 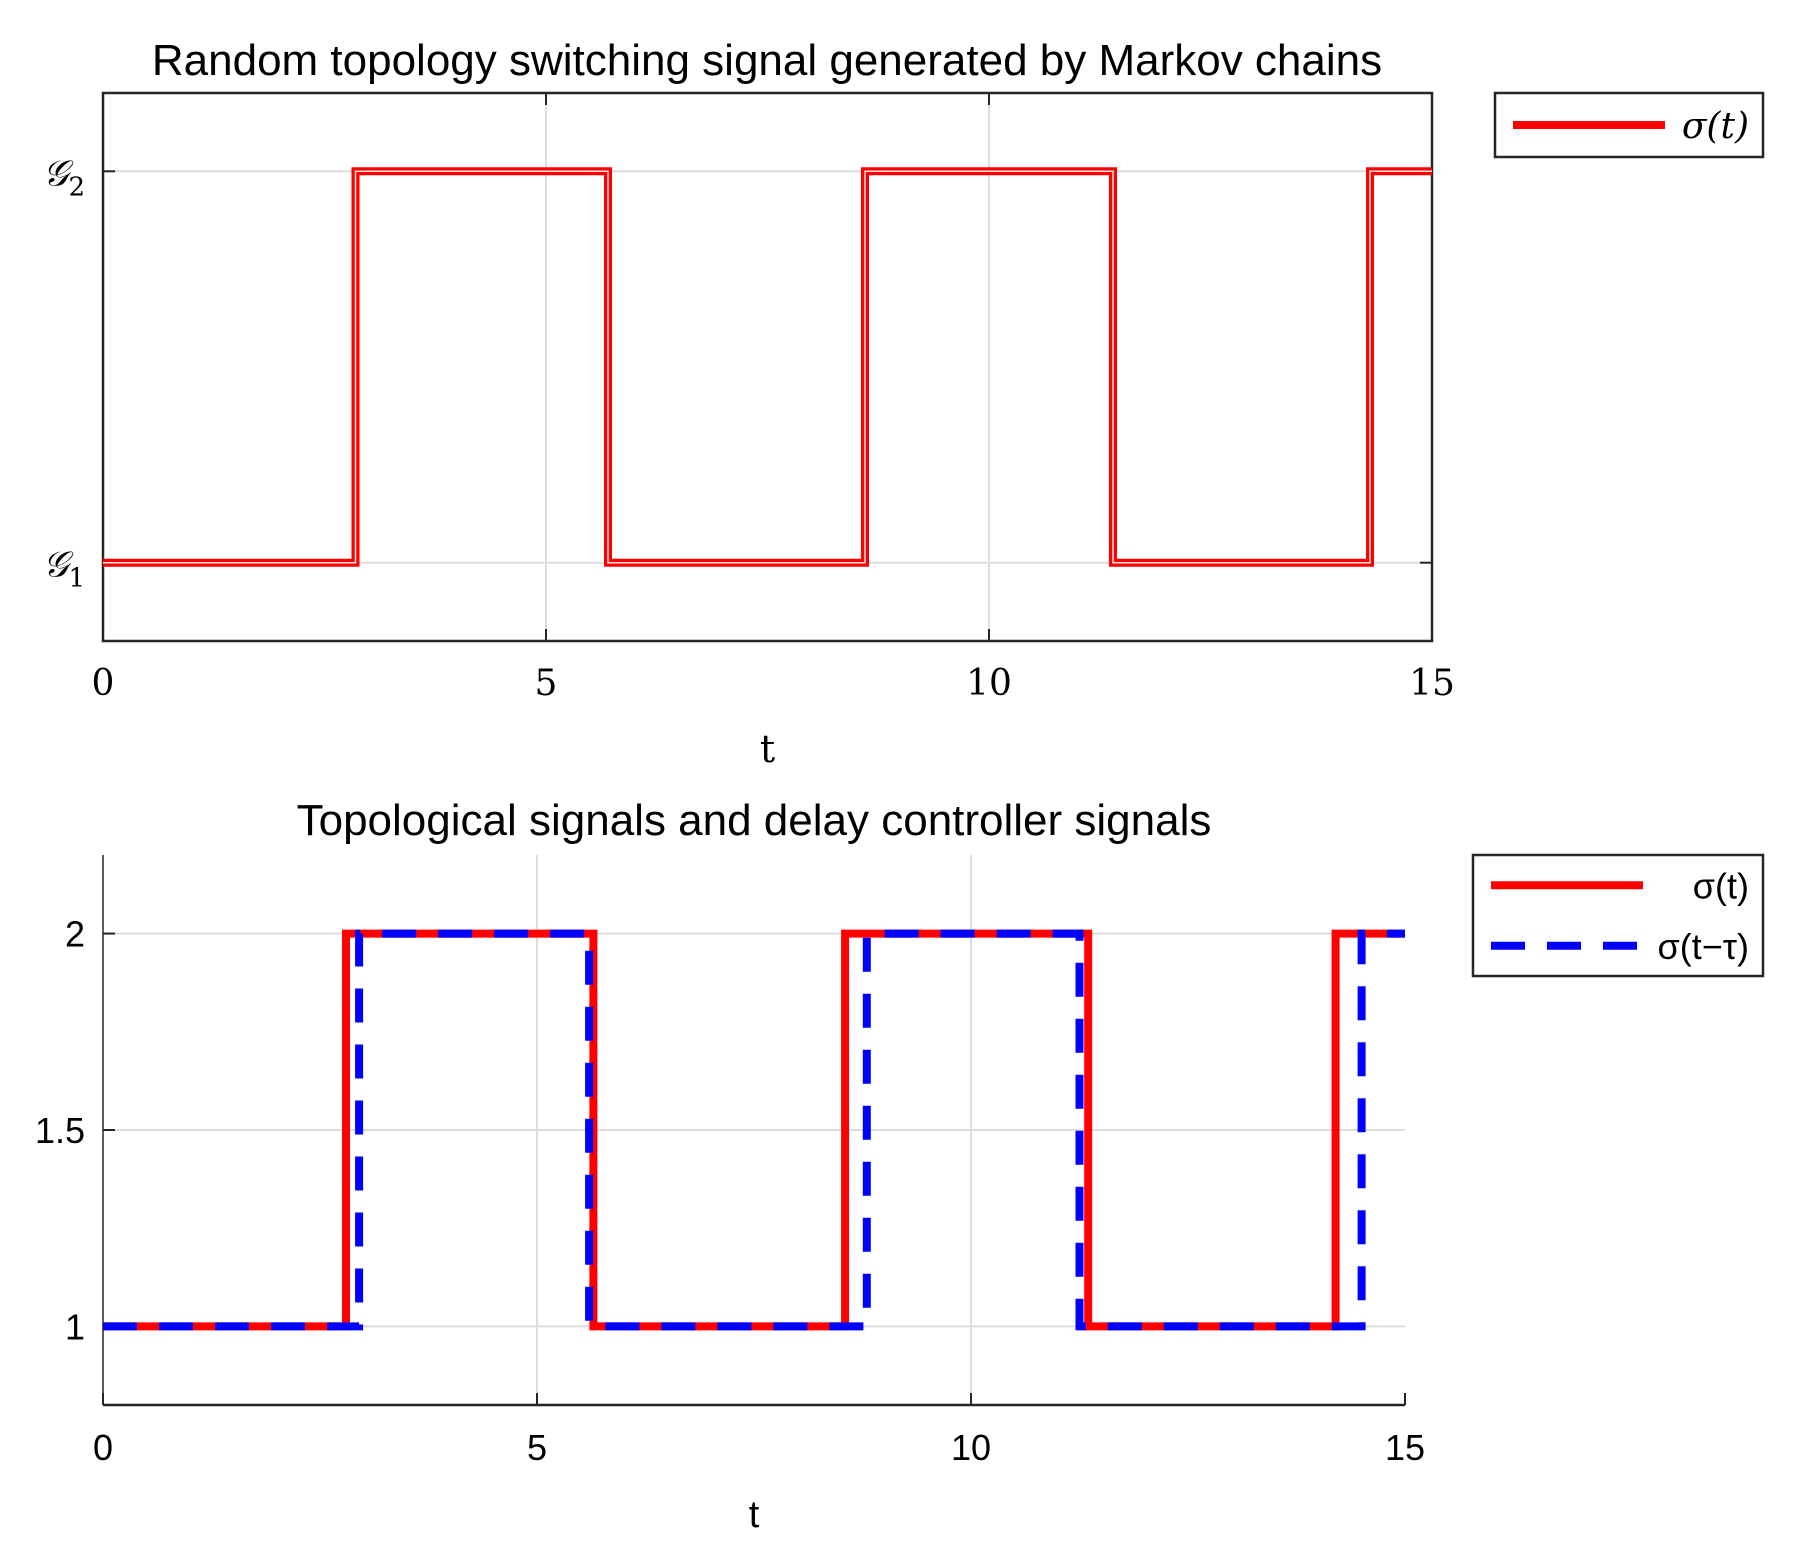 I want to click on legend: σ(t) σ(t−τ), so click(x=1618, y=915).